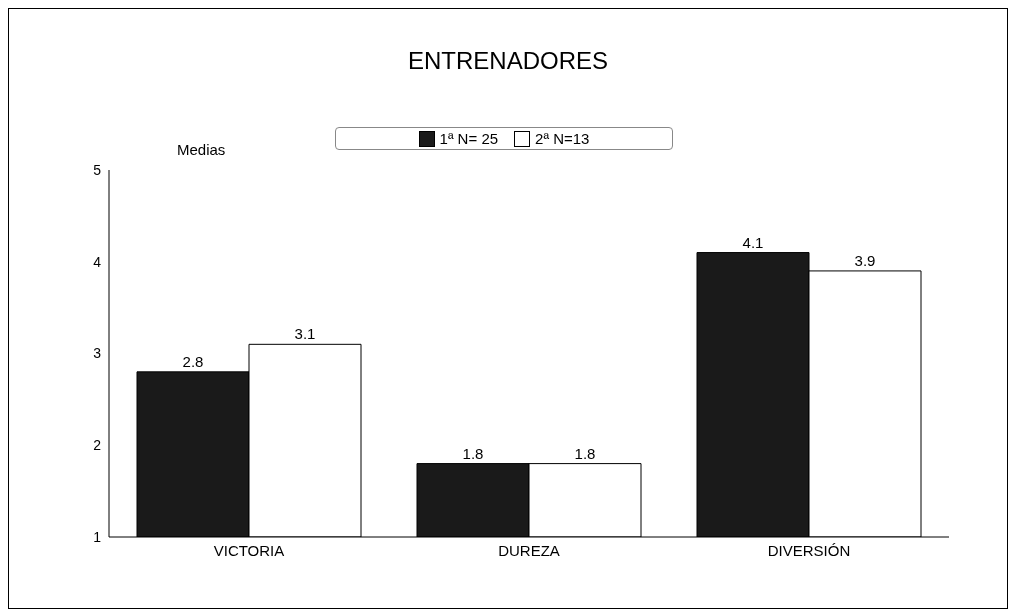 The width and height of the screenshot is (1014, 615). I want to click on y-tick-label: 3, so click(97, 353).